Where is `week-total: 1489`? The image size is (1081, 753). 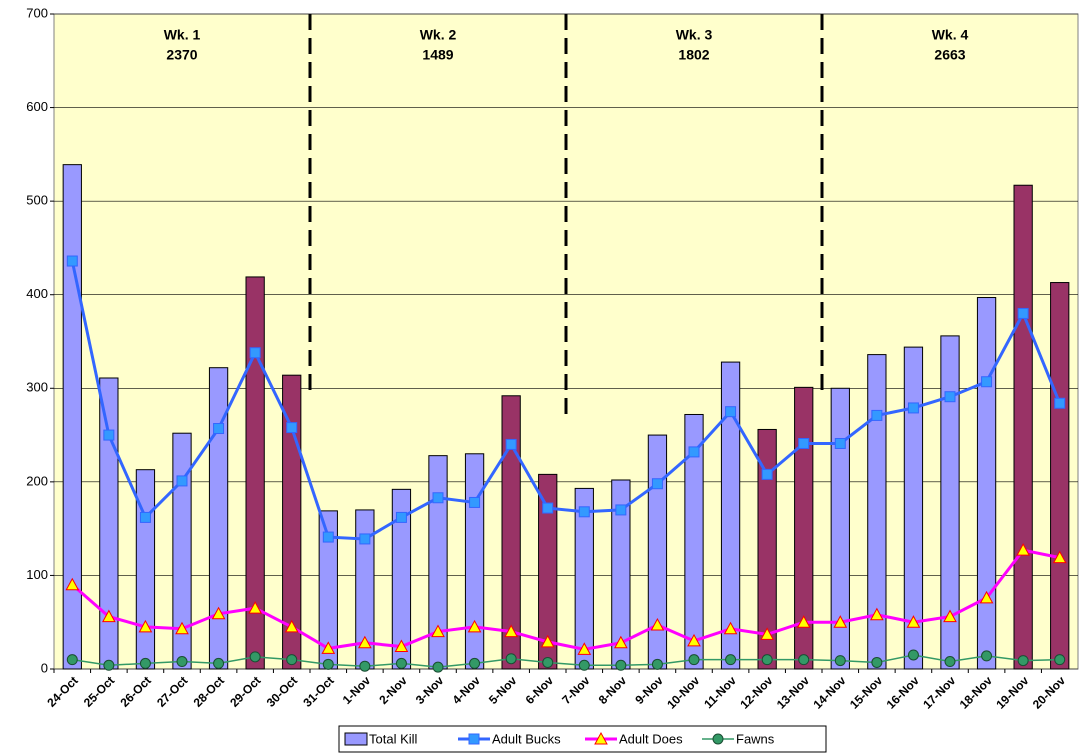
week-total: 1489 is located at coordinates (437, 55).